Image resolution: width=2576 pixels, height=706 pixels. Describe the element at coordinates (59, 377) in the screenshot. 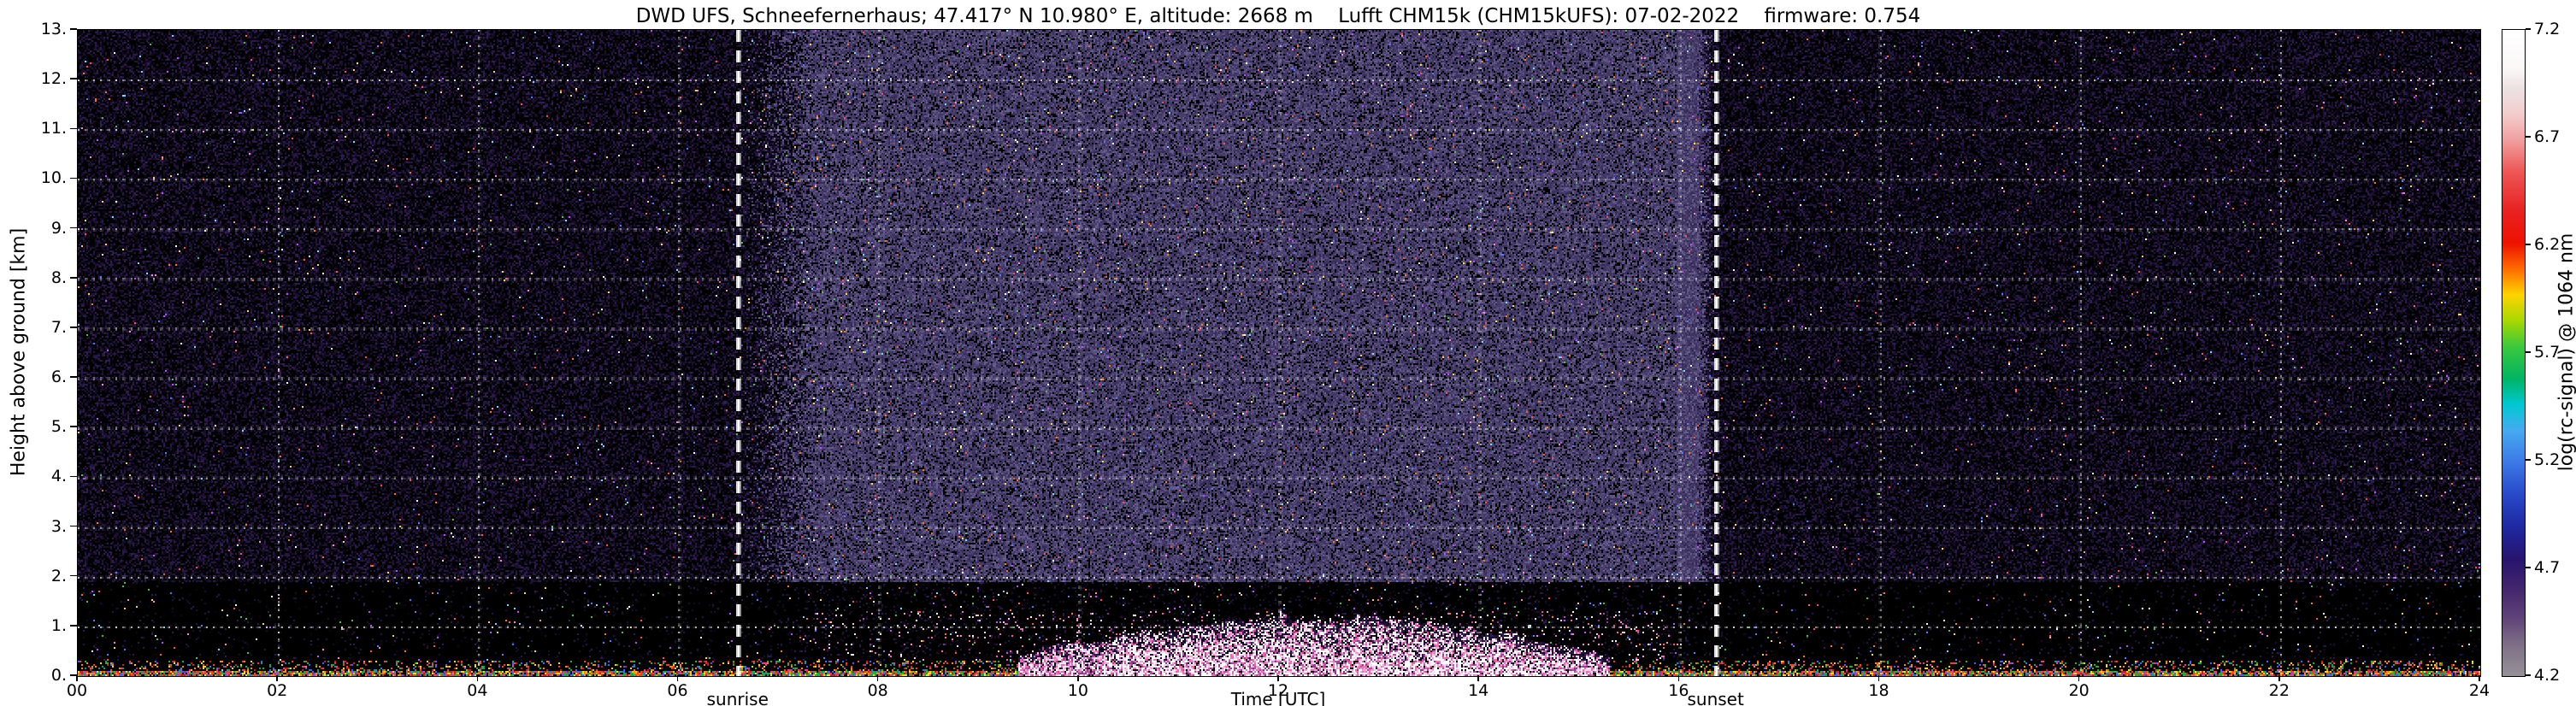

I see `y-tick-label: 6.` at that location.